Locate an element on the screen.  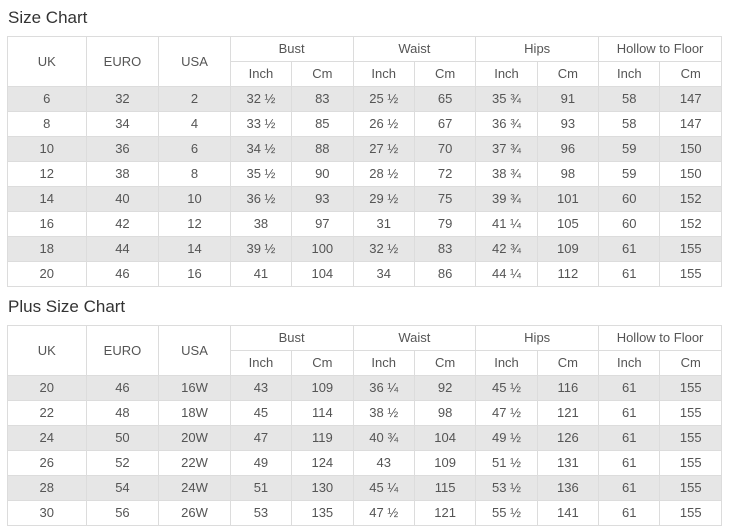
table-cell: 119 is located at coordinates (322, 438).